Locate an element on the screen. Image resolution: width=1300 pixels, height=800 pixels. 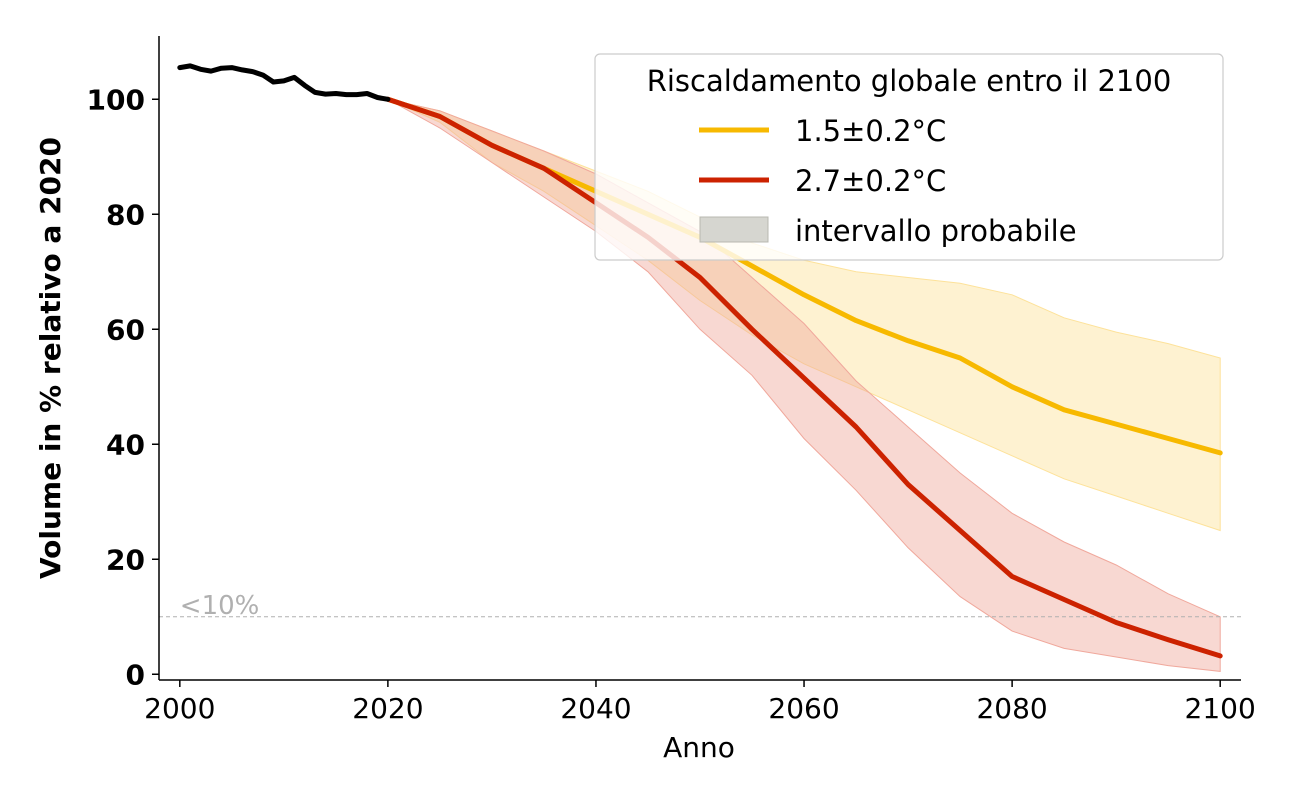
y-tick-label-60: 60 is located at coordinates (125, 329).